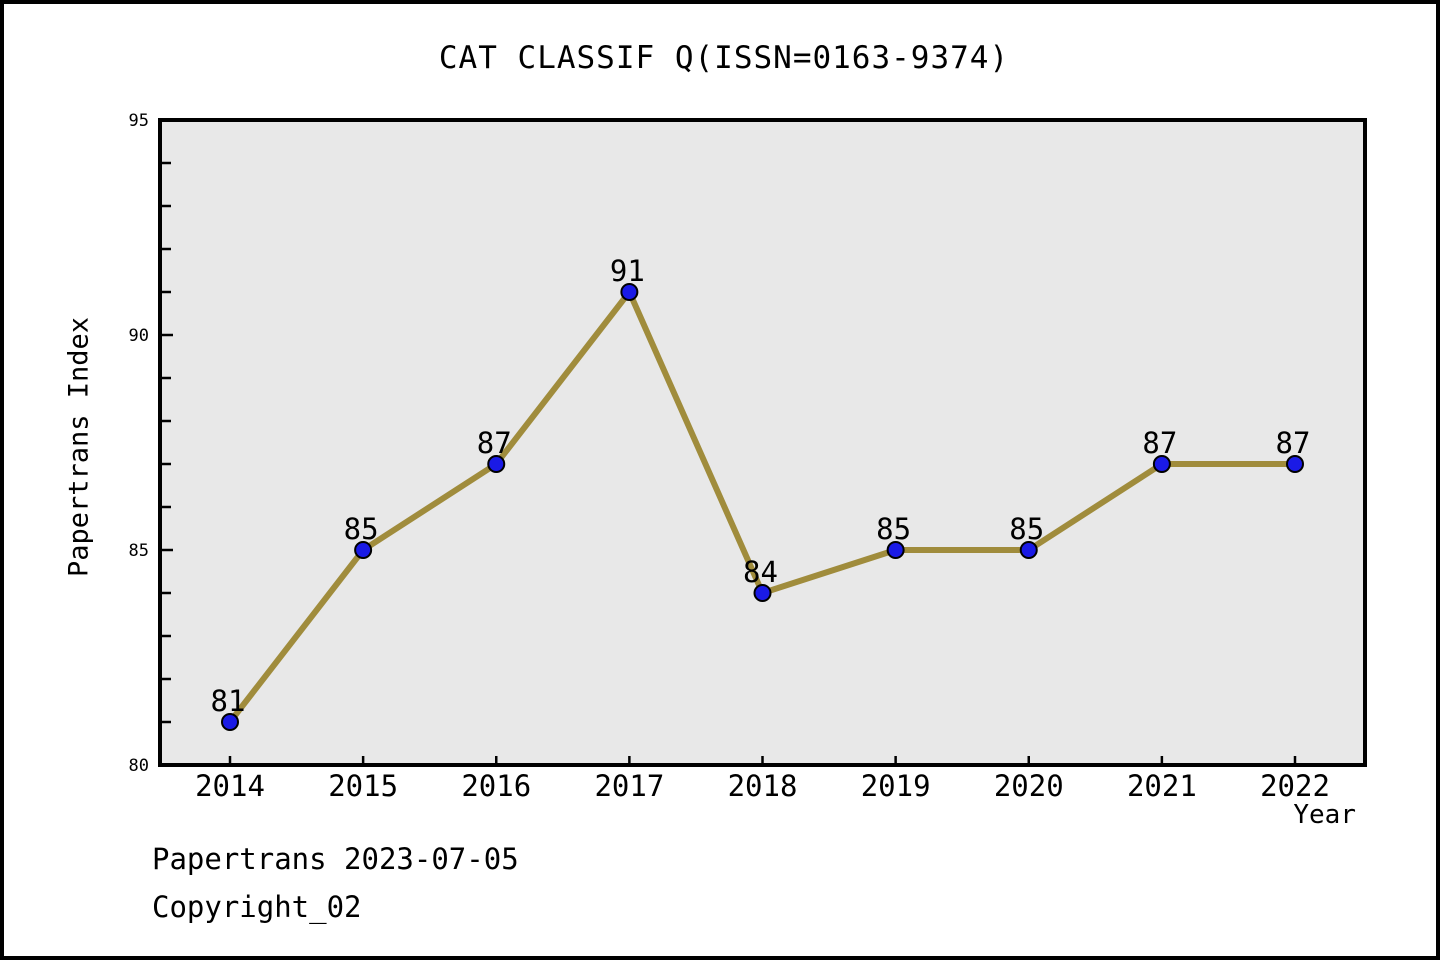 Image resolution: width=1440 pixels, height=960 pixels. Describe the element at coordinates (228, 701) in the screenshot. I see `data-point-label: 81` at that location.